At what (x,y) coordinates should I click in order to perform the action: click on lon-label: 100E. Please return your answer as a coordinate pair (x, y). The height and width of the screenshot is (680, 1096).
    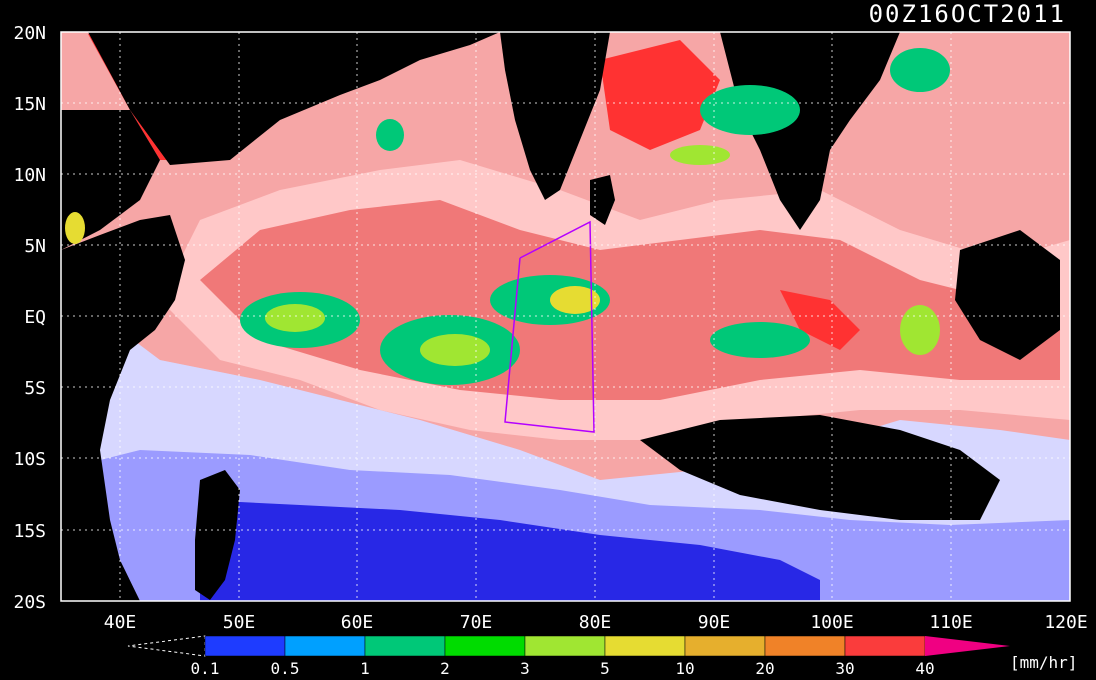
    Looking at the image, I should click on (831, 622).